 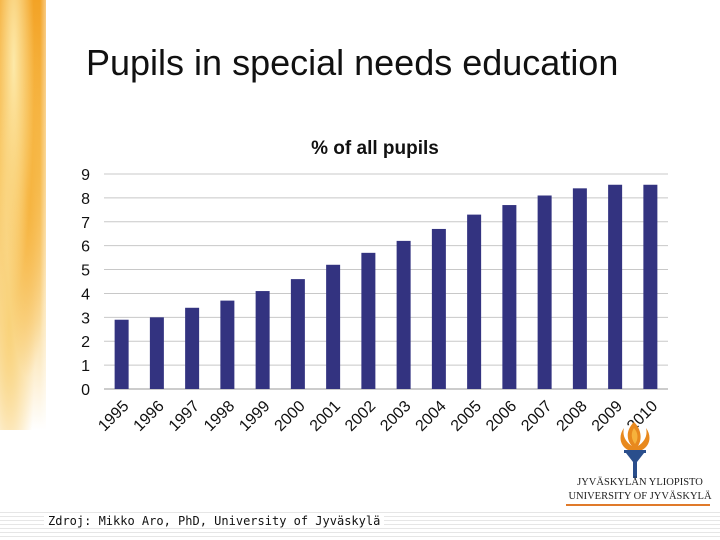 What do you see at coordinates (290, 416) in the screenshot?
I see `x-tick-label-2000: 2000` at bounding box center [290, 416].